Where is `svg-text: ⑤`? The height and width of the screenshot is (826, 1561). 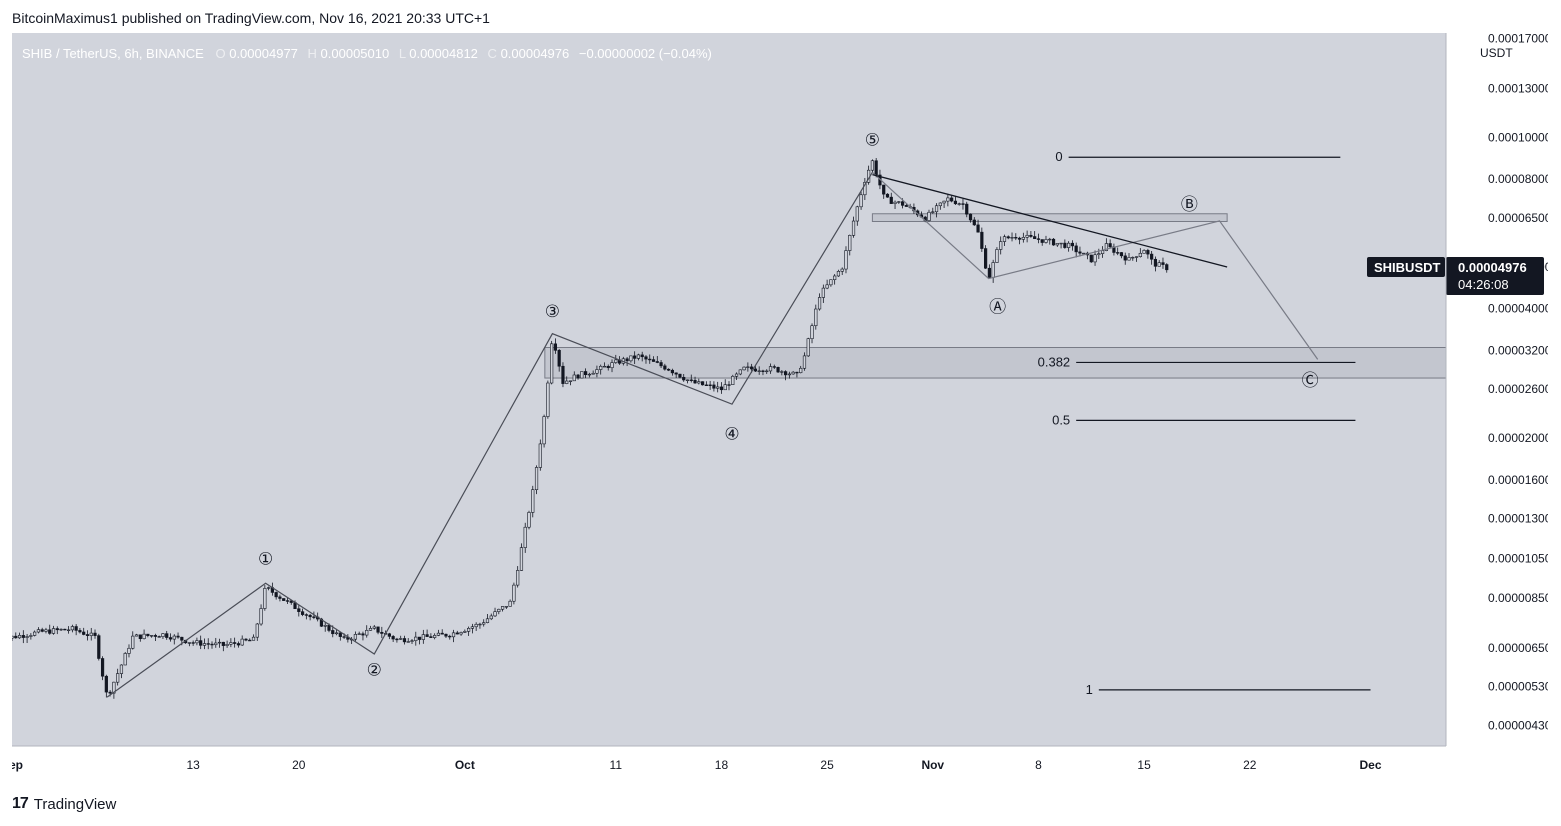
svg-text: ⑤ is located at coordinates (872, 140).